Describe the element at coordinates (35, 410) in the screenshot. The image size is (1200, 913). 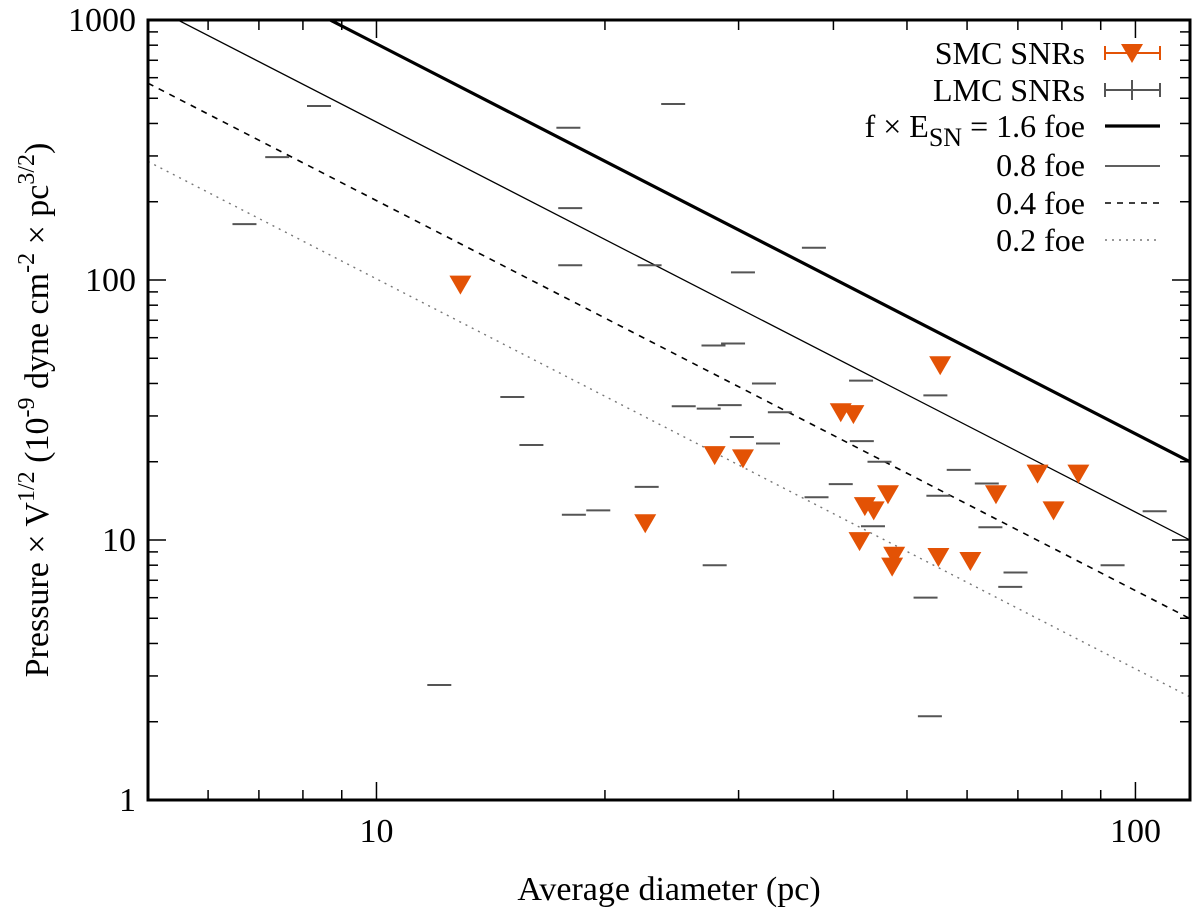
I see `y-axis-title: Pressure × V1/2 (10-9 dyne cm-2 × pc3/2)` at that location.